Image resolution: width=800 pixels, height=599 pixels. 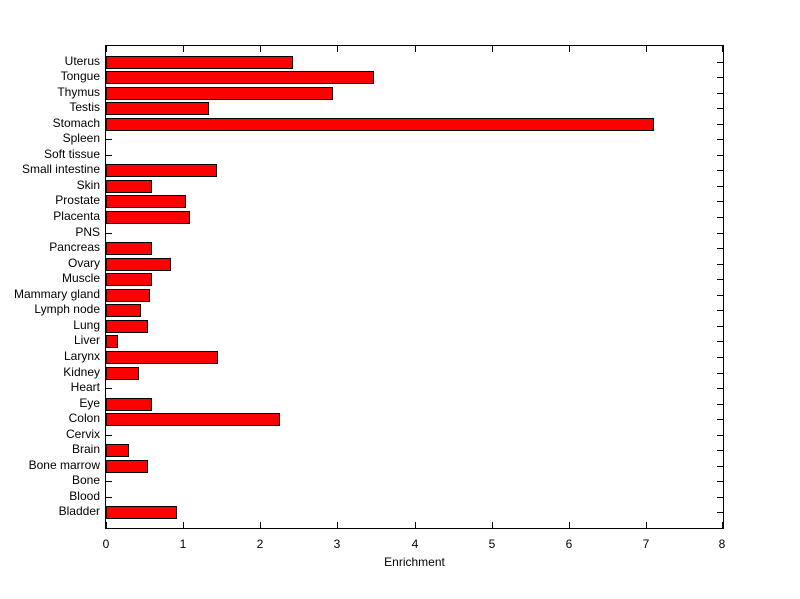 I want to click on category-label: Pancreas, so click(x=74, y=247).